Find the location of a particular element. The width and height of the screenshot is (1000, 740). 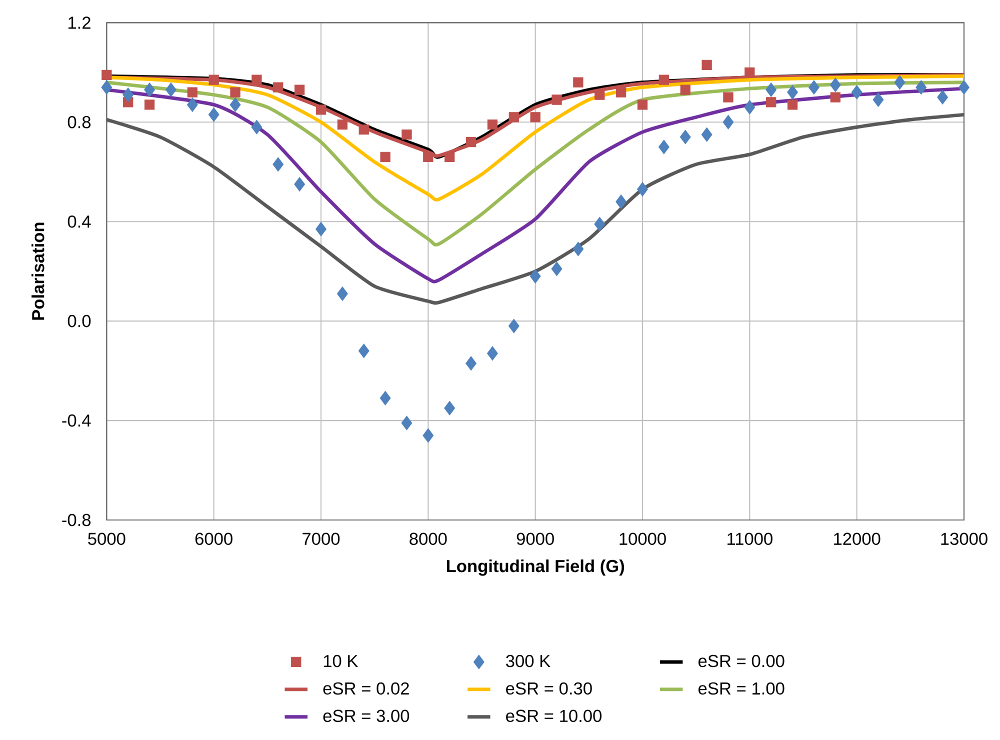

x-tick-label: 8000 is located at coordinates (428, 538).